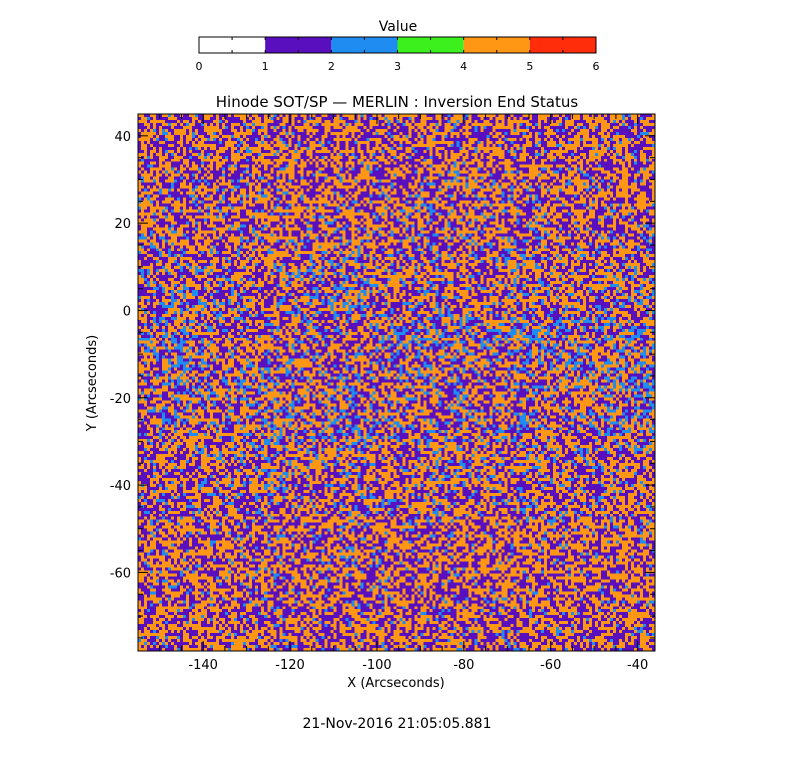  What do you see at coordinates (529, 66) in the screenshot?
I see `colorbar-tick-label: 5` at bounding box center [529, 66].